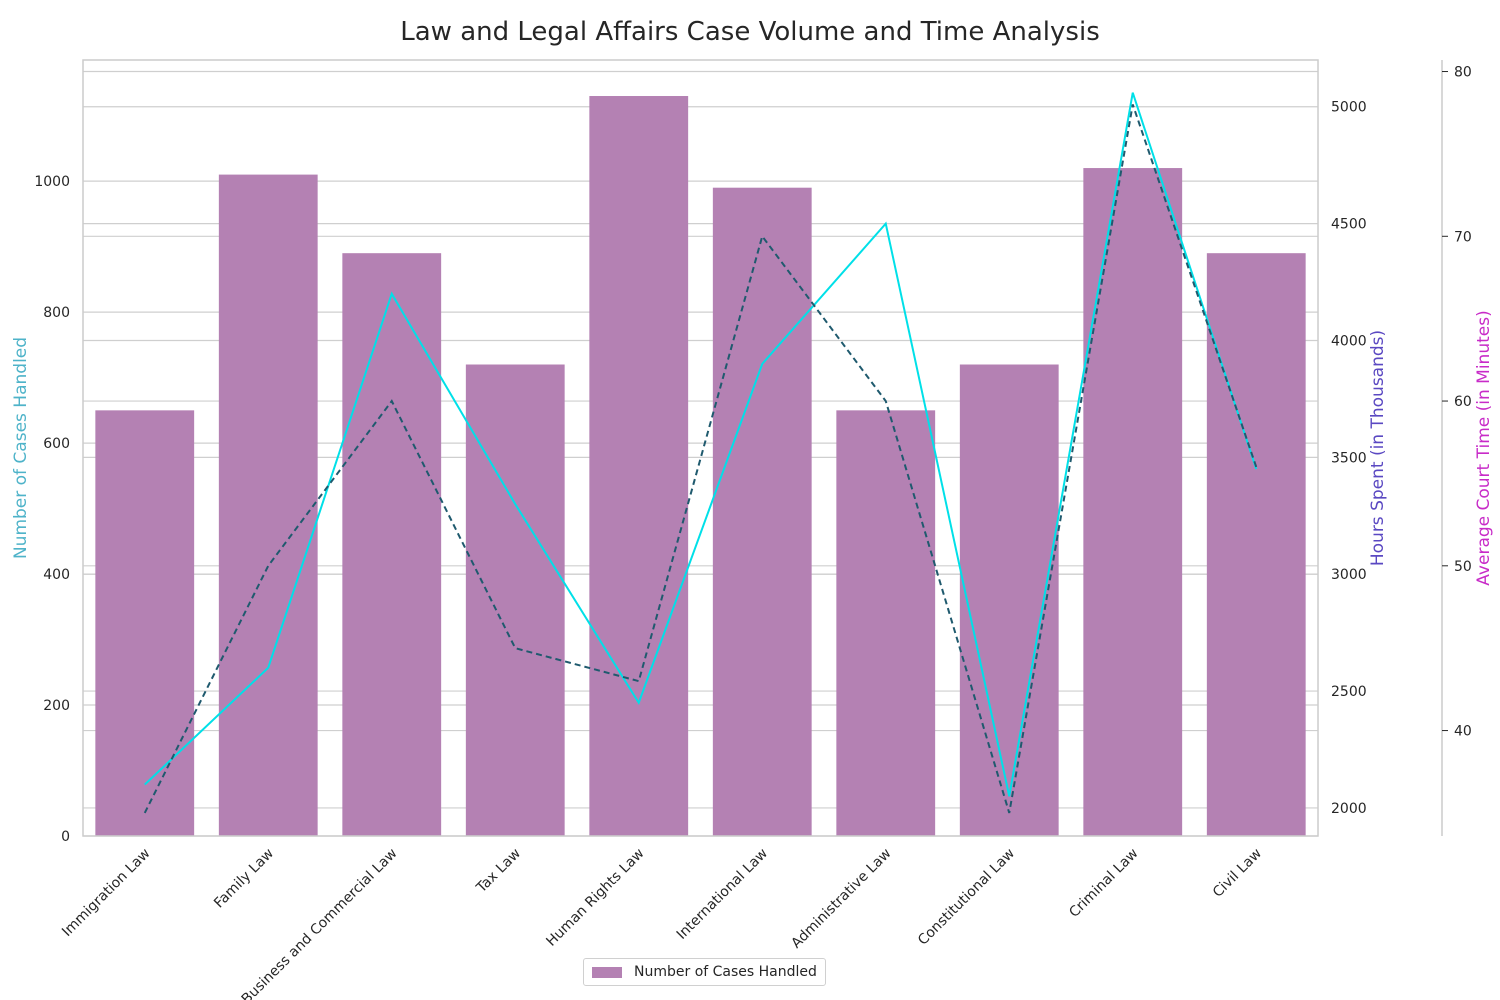 The width and height of the screenshot is (1500, 1000). I want to click on y-tick-hours-4: 4000, so click(1349, 341).